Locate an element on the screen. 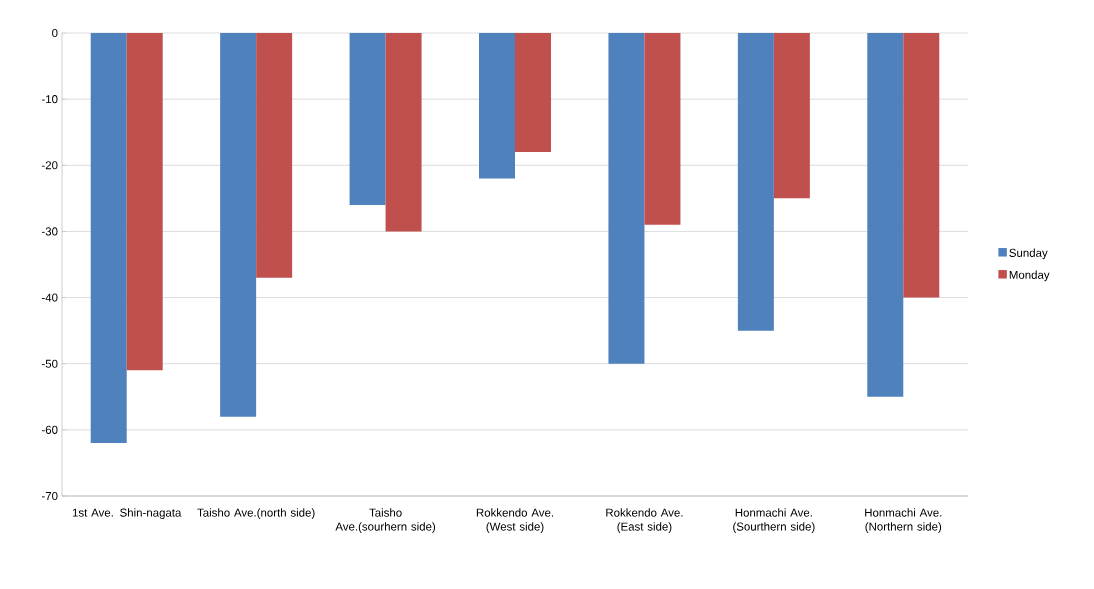 Image resolution: width=1094 pixels, height=589 pixels. y-tick-label: -20 is located at coordinates (49, 165).